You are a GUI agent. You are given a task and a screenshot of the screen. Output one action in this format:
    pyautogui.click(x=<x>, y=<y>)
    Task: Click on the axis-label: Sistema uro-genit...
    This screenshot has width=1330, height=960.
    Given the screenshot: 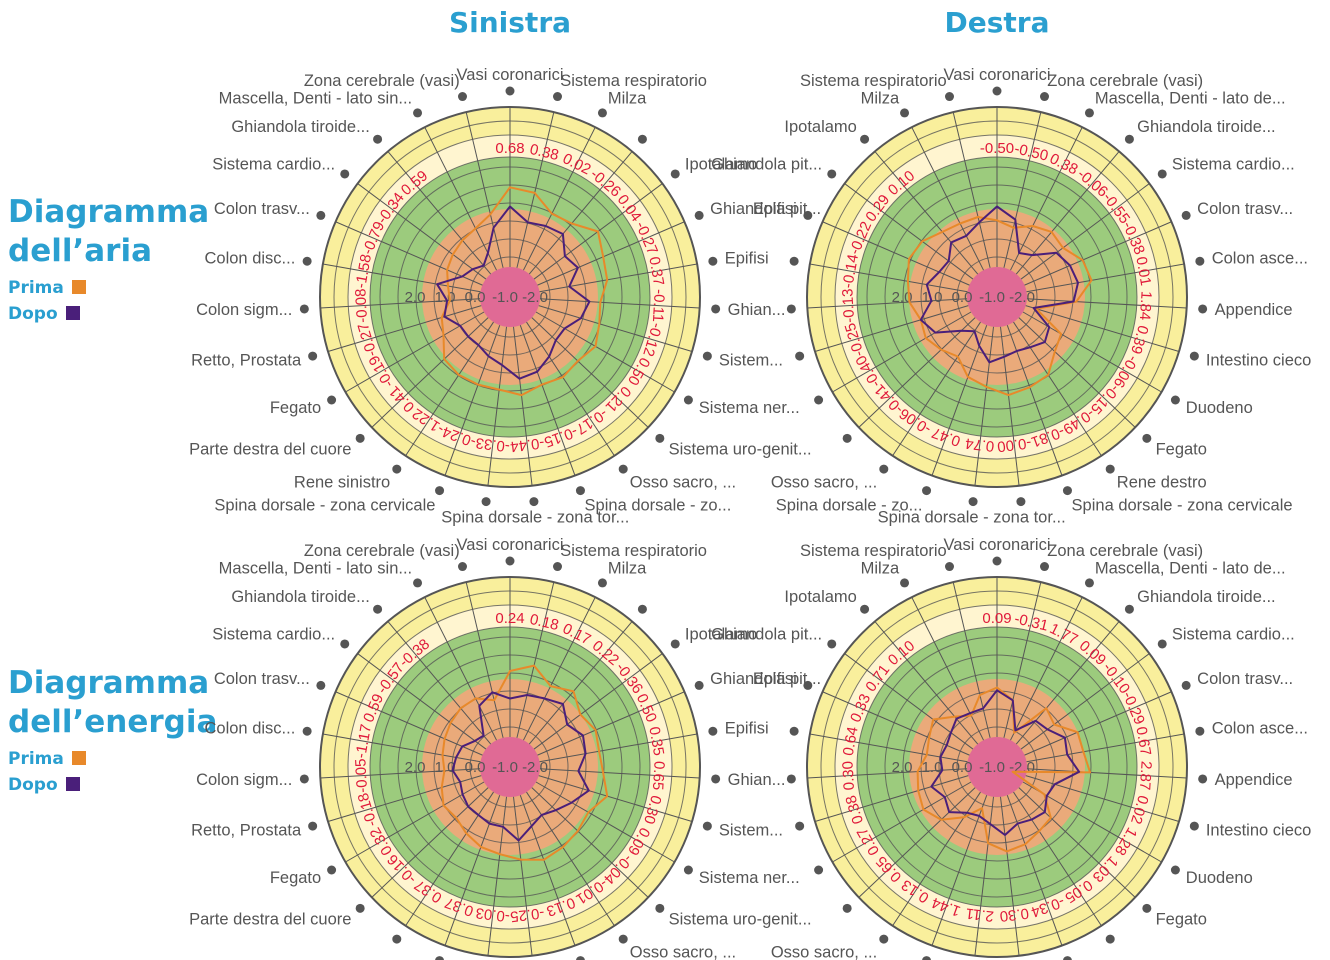 What is the action you would take?
    pyautogui.click(x=740, y=449)
    